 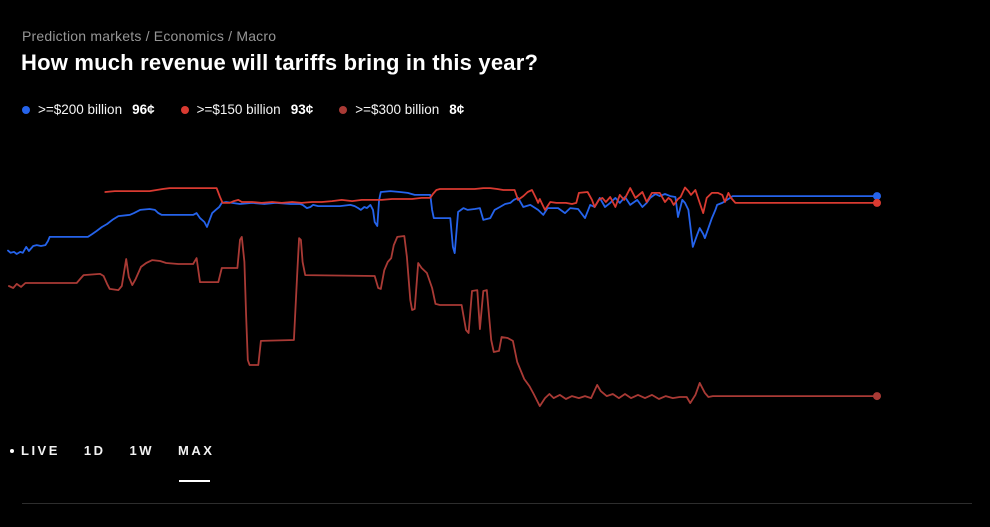 I want to click on legend-item-gte-150-billion: >=$150 billion 93¢, so click(x=247, y=109).